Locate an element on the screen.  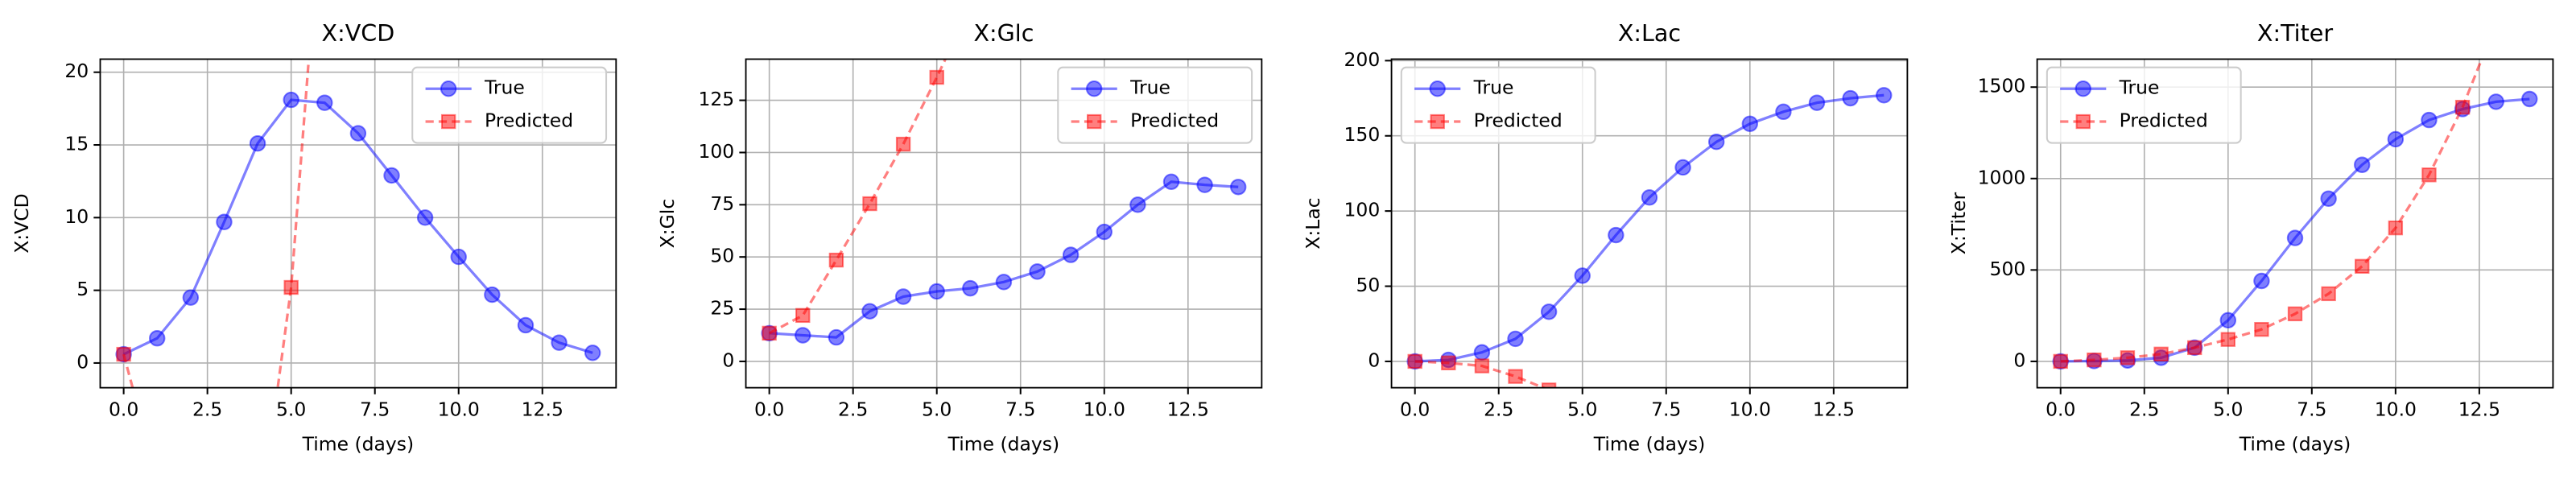
y-tick-label: 200 is located at coordinates (1362, 59).